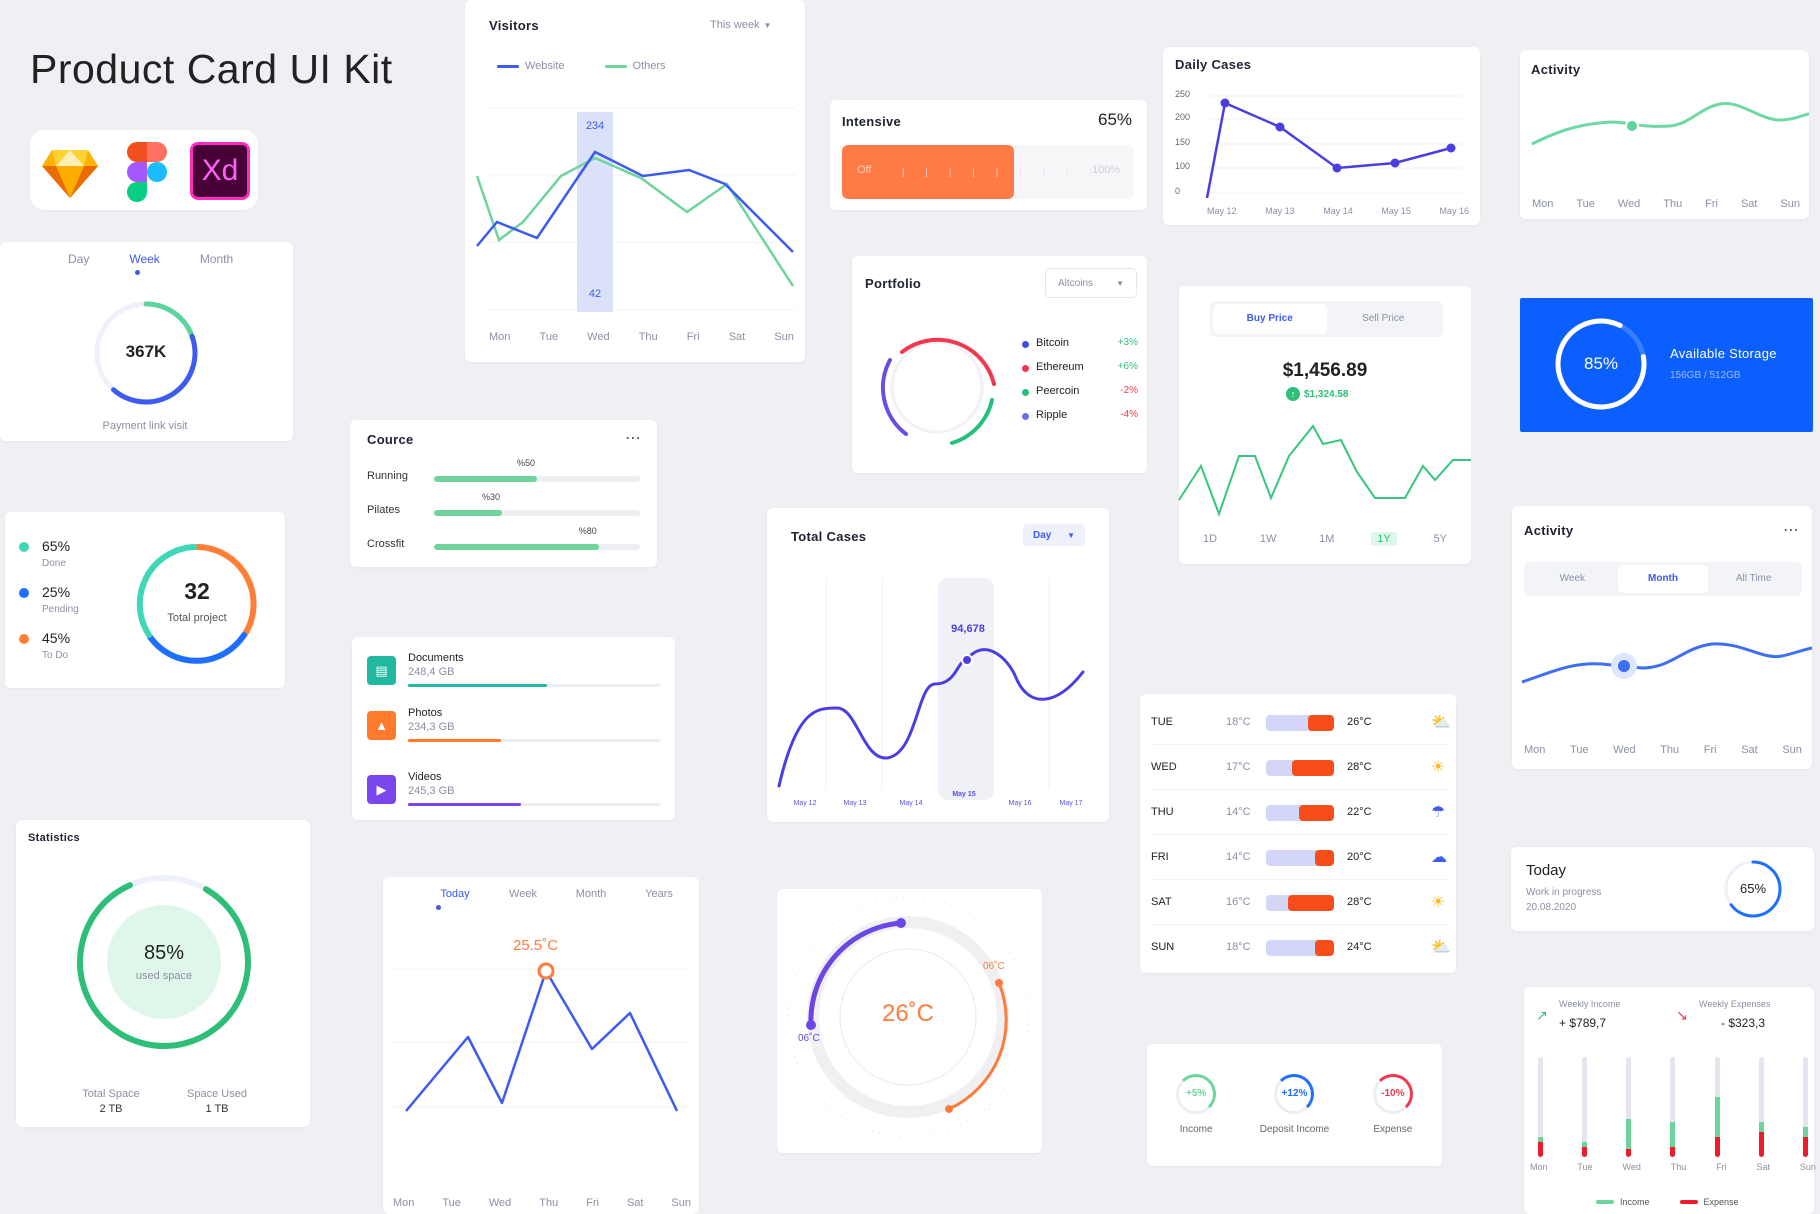  What do you see at coordinates (217, 1094) in the screenshot?
I see `space-used-label: Space Used` at bounding box center [217, 1094].